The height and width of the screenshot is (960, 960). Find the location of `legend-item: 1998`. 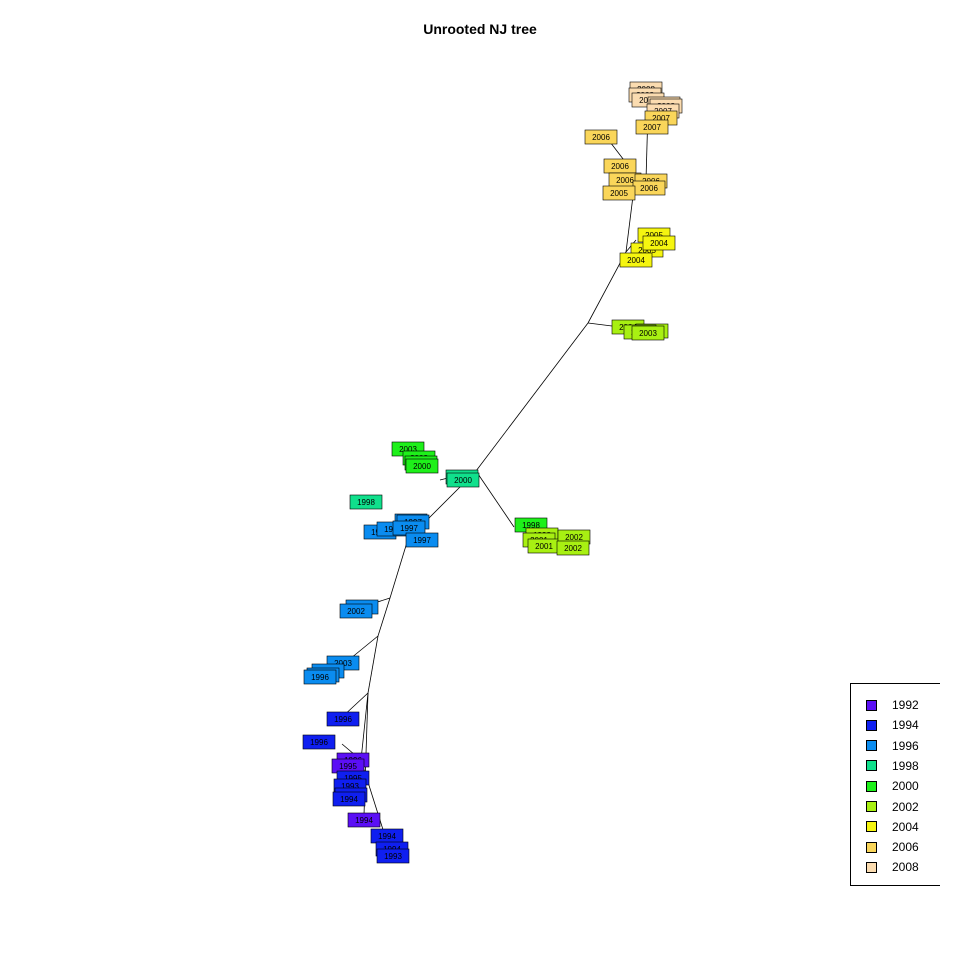

legend-item: 1998 is located at coordinates (892, 766).